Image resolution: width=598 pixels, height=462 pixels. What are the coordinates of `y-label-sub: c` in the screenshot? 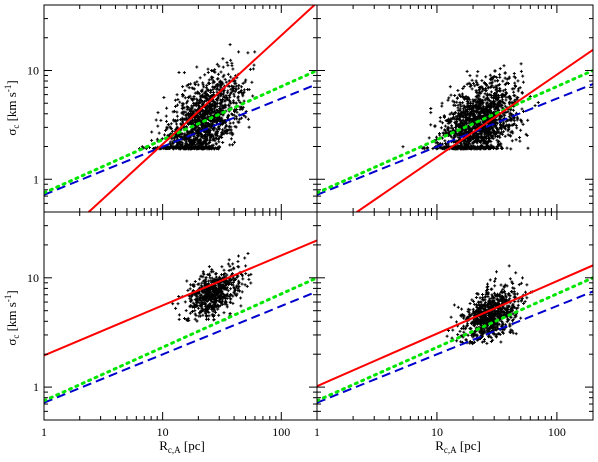 It's located at (16, 127).